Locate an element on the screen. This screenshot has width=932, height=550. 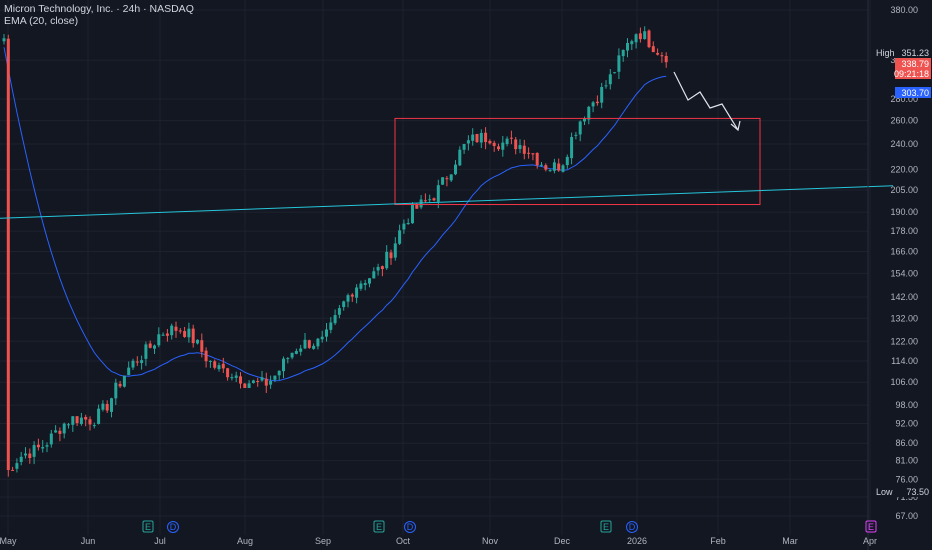
projection-arrowhead is located at coordinates (735, 126).